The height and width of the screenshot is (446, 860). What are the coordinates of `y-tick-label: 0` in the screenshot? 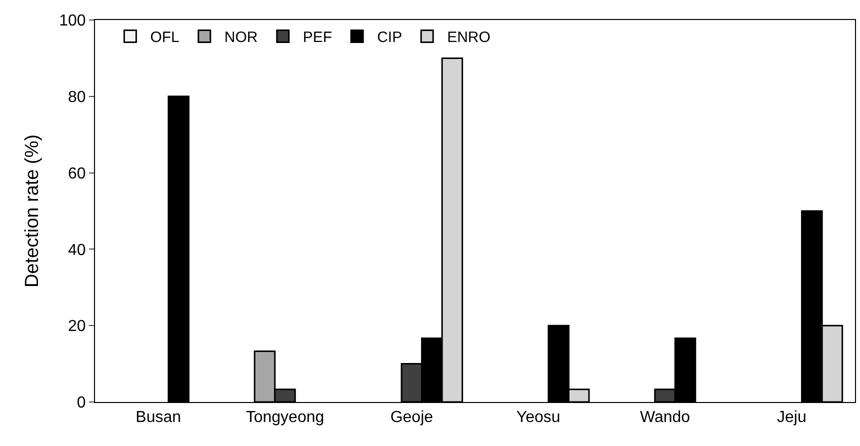 It's located at (81, 403).